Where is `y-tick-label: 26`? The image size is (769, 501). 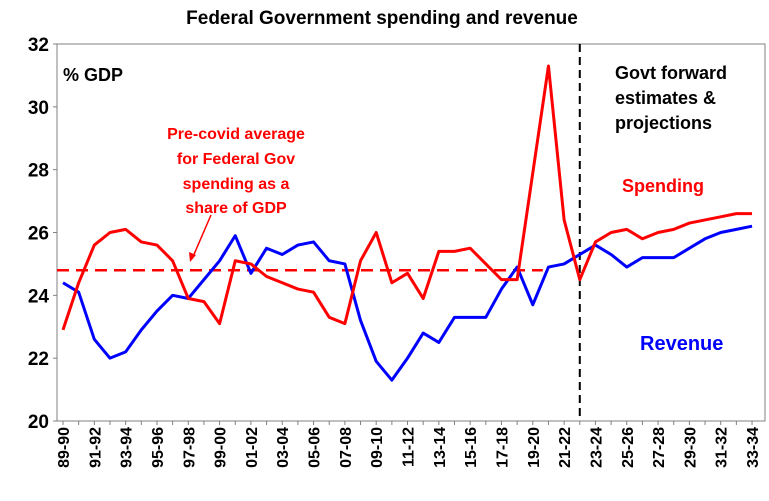
y-tick-label: 26 is located at coordinates (38, 234).